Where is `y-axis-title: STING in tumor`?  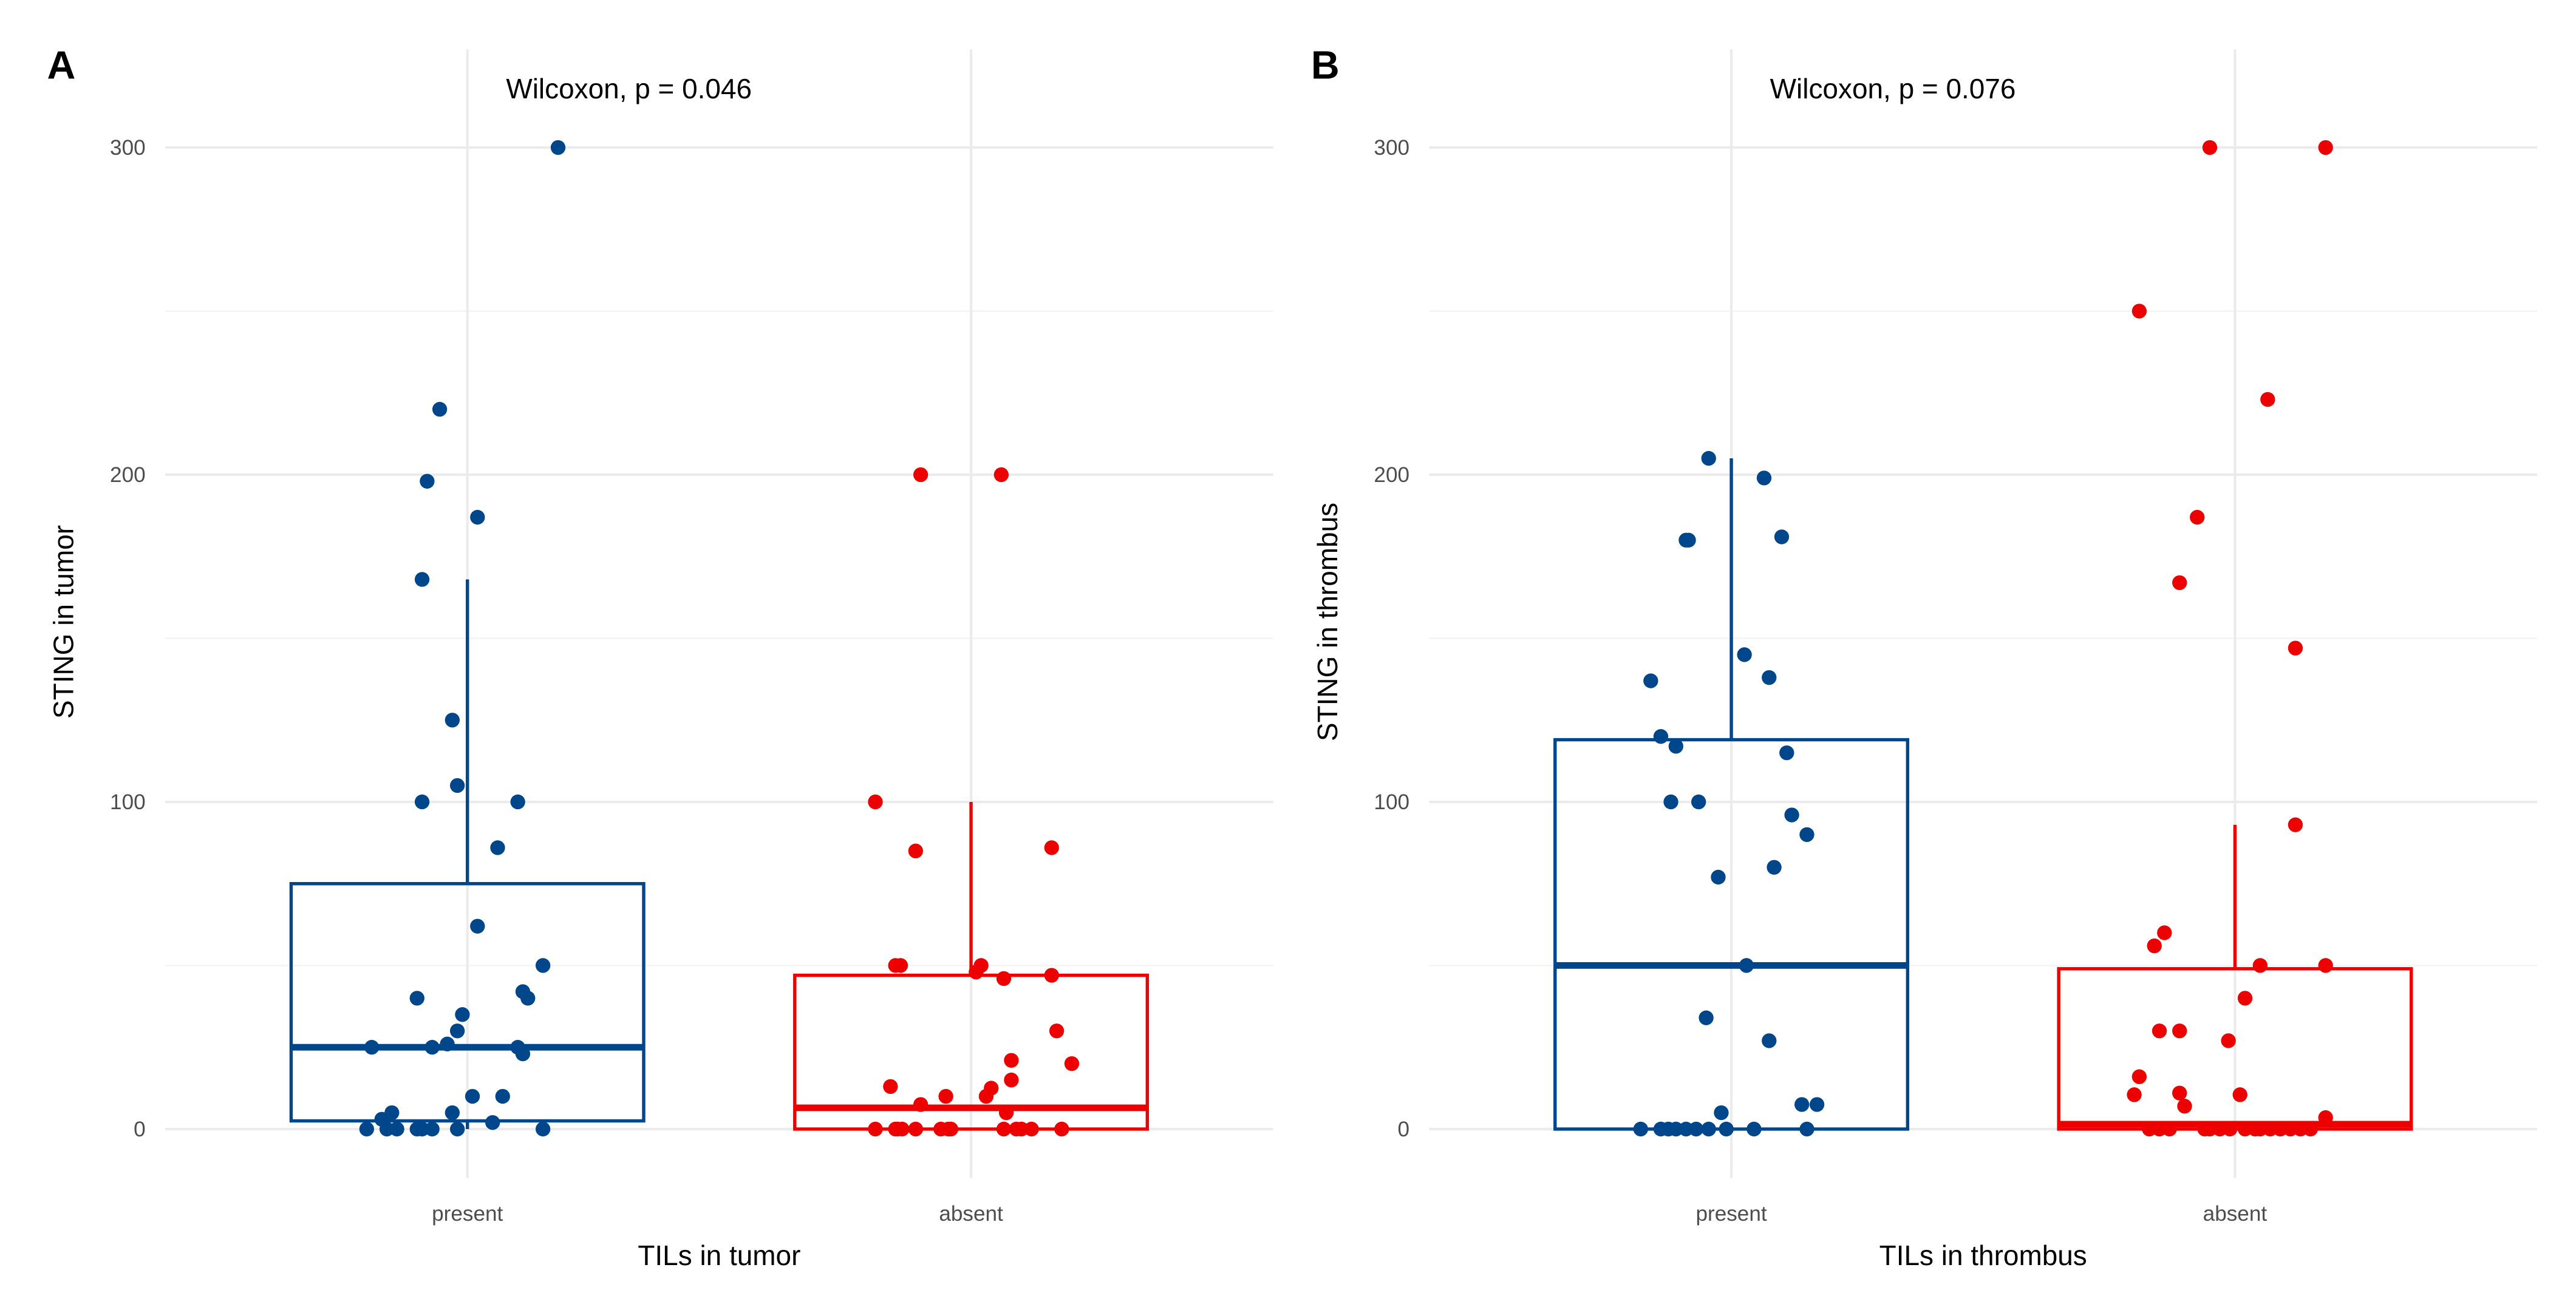 y-axis-title: STING in tumor is located at coordinates (64, 622).